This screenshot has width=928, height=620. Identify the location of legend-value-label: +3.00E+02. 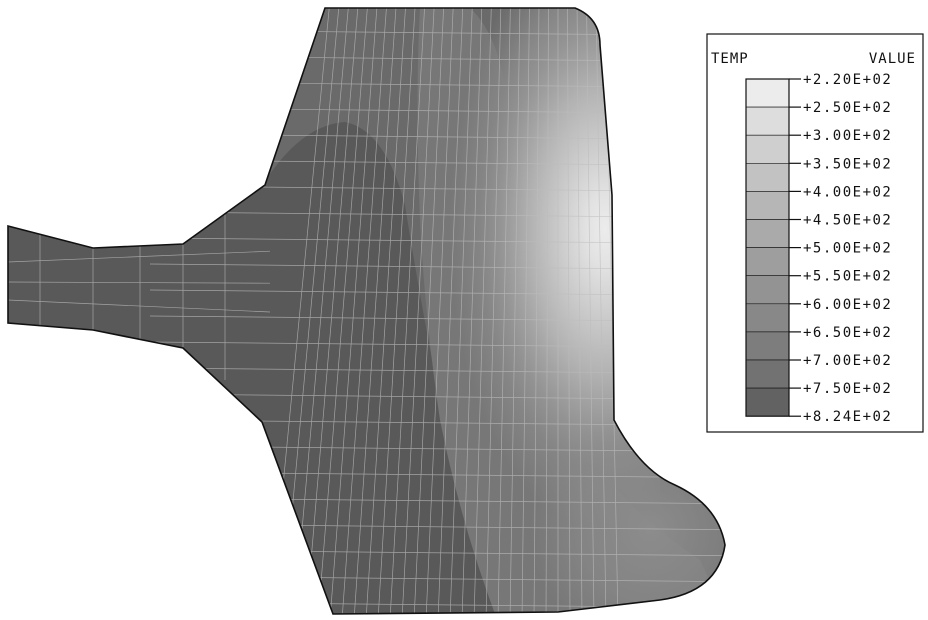
(847, 136).